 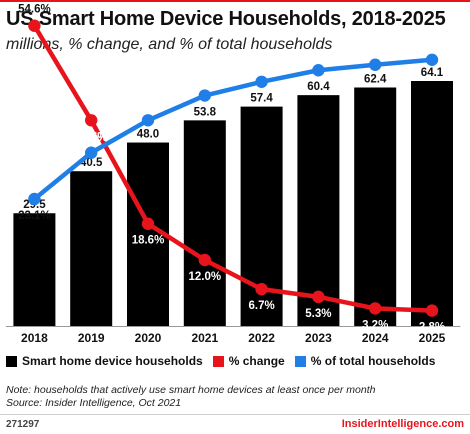 I want to click on x-tick-label-2019: 2019, so click(x=91, y=338).